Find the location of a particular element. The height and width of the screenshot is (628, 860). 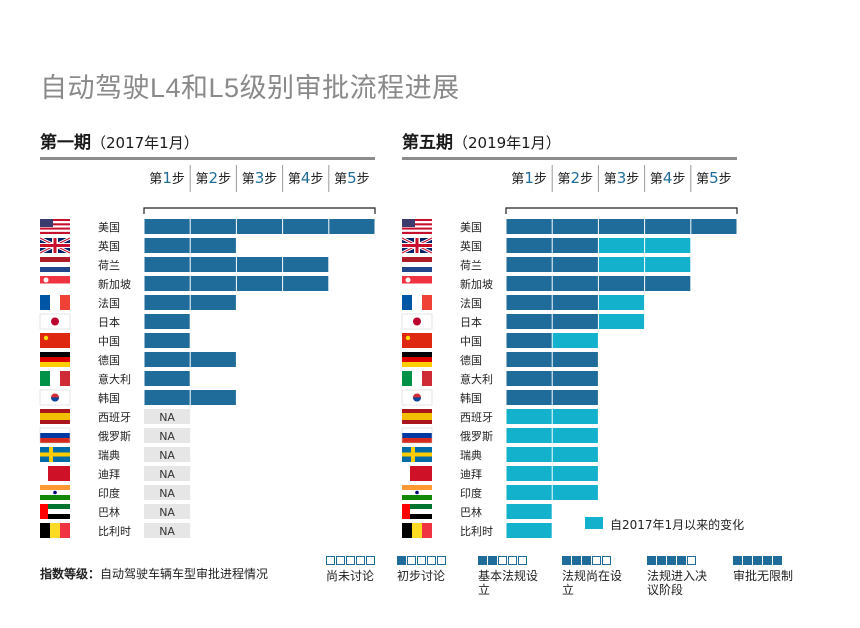

level-label: 法规尚在设立 is located at coordinates (592, 583).